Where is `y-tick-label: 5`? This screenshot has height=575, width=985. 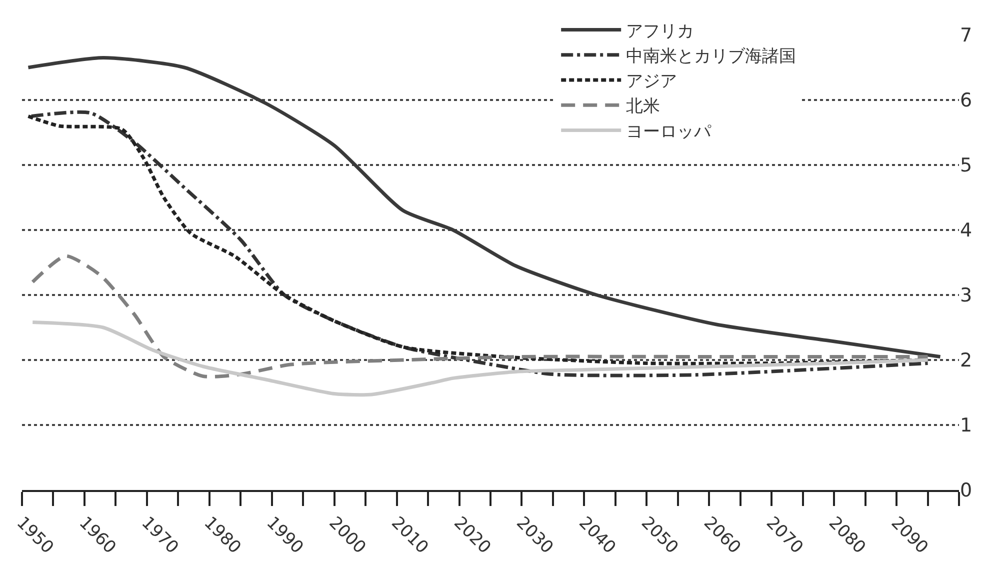
y-tick-label: 5 is located at coordinates (966, 165).